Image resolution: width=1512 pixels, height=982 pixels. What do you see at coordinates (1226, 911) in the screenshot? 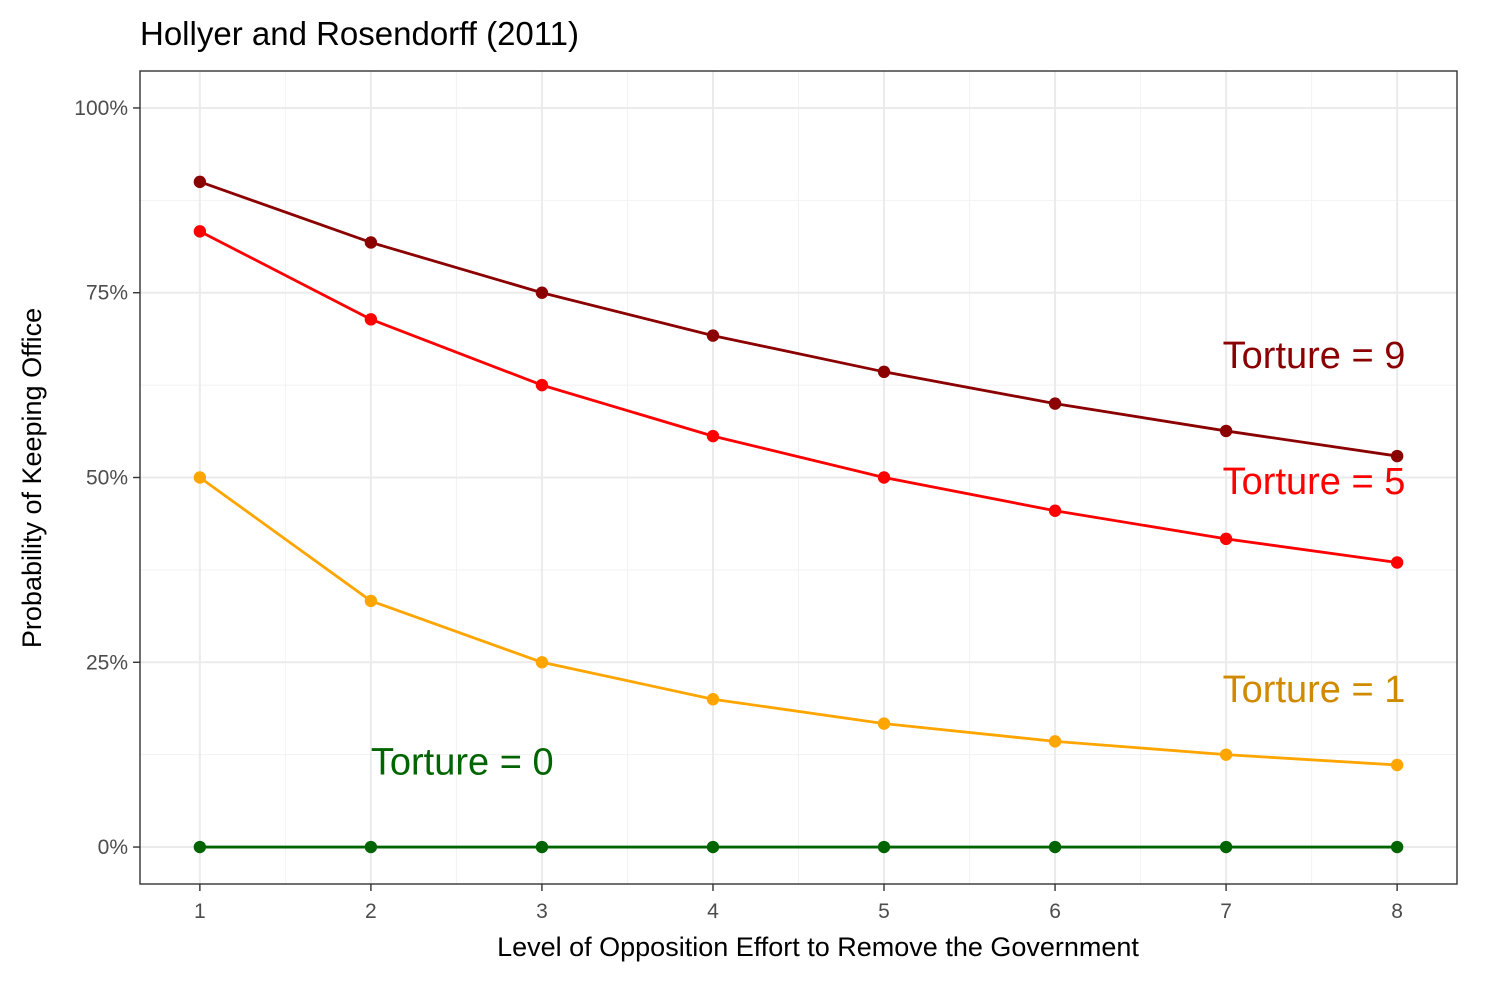
I see `x-tick-label: 7` at bounding box center [1226, 911].